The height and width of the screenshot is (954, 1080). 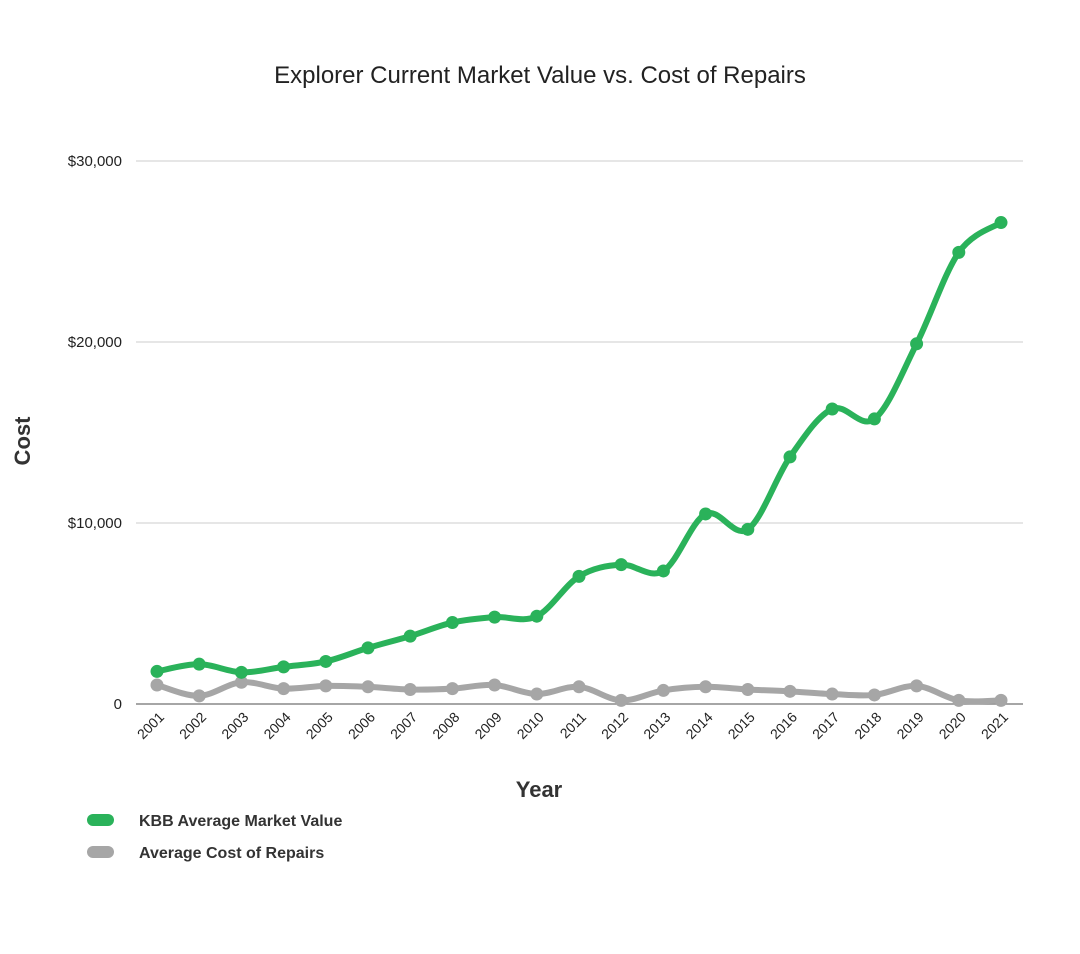 I want to click on y-tick-label: $30,000, so click(x=95, y=161).